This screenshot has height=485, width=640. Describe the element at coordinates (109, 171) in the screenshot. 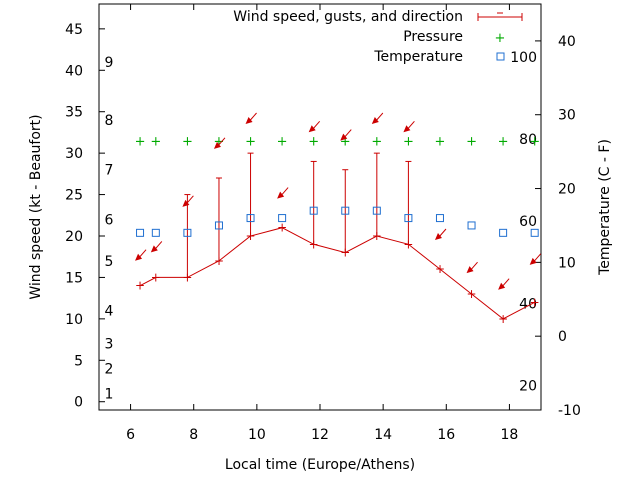

I see `beaufort-label: 7` at that location.